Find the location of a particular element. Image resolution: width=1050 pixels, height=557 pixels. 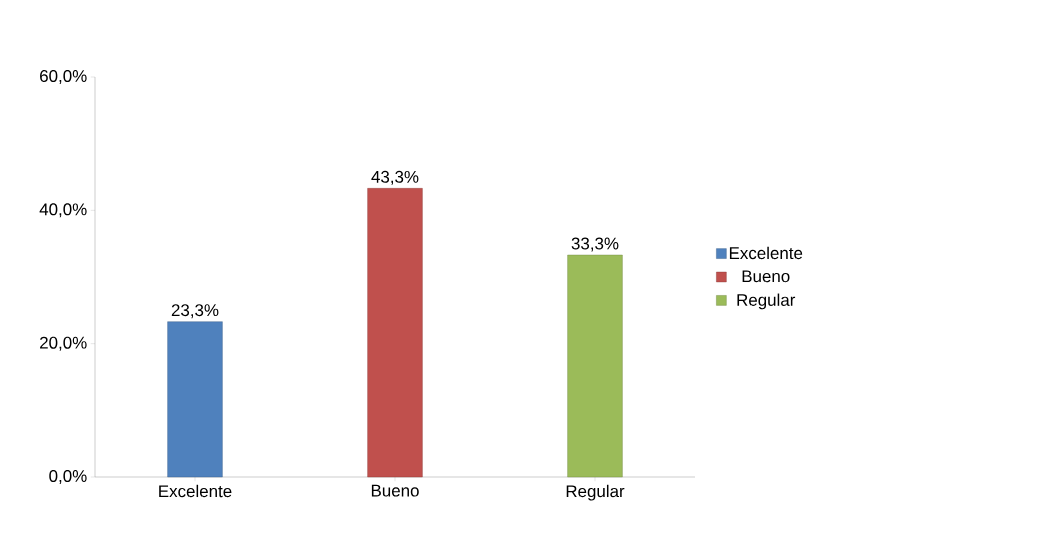

data-label: 23,3% is located at coordinates (195, 311).